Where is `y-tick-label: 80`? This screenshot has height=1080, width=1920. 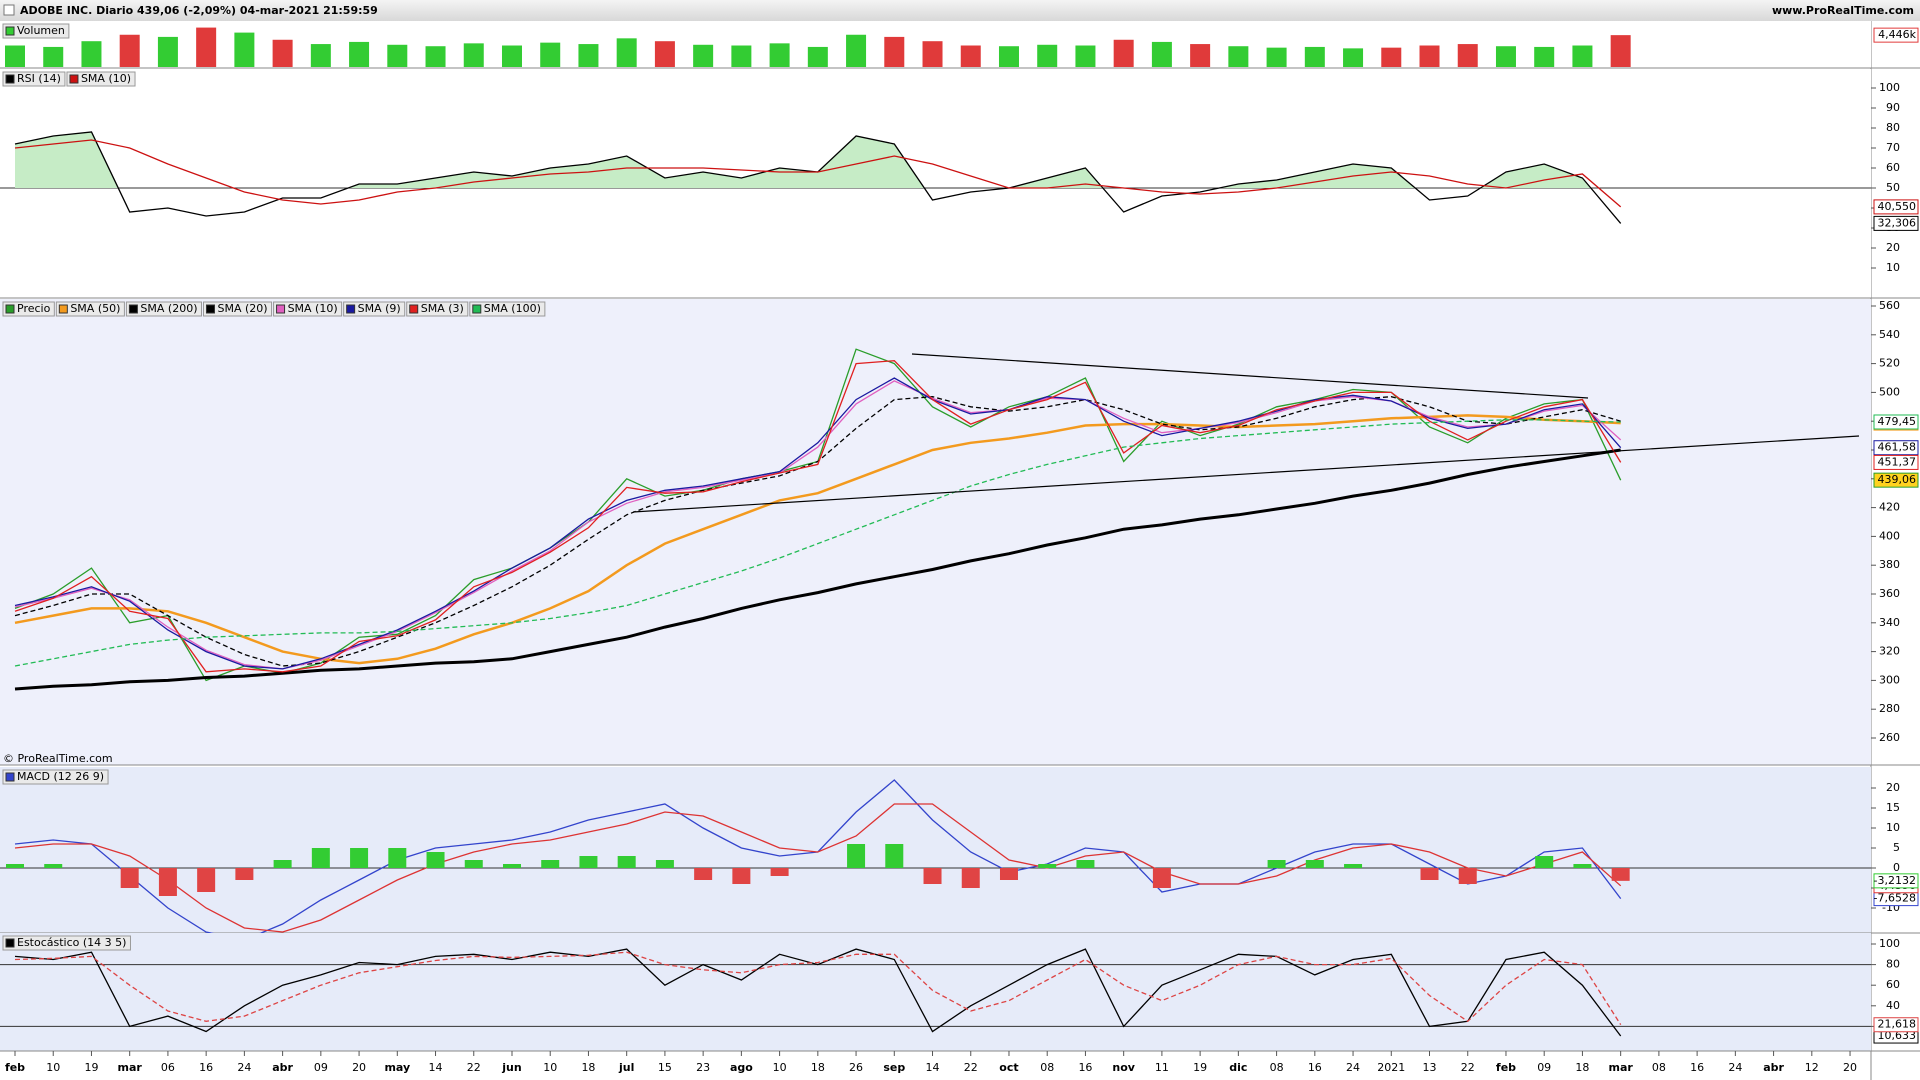
y-tick-label: 80 is located at coordinates (1893, 964).